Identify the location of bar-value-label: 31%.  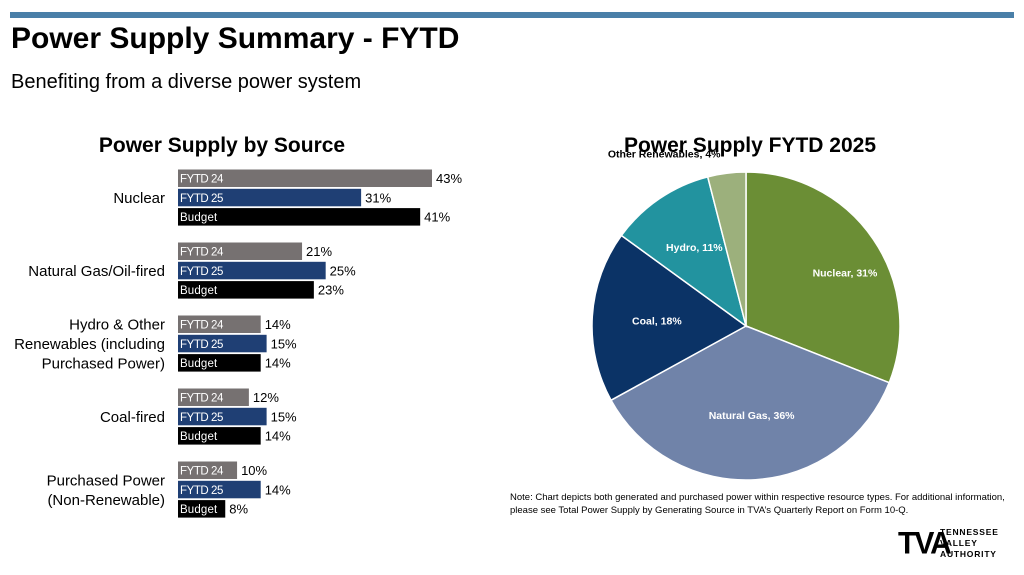
(378, 197).